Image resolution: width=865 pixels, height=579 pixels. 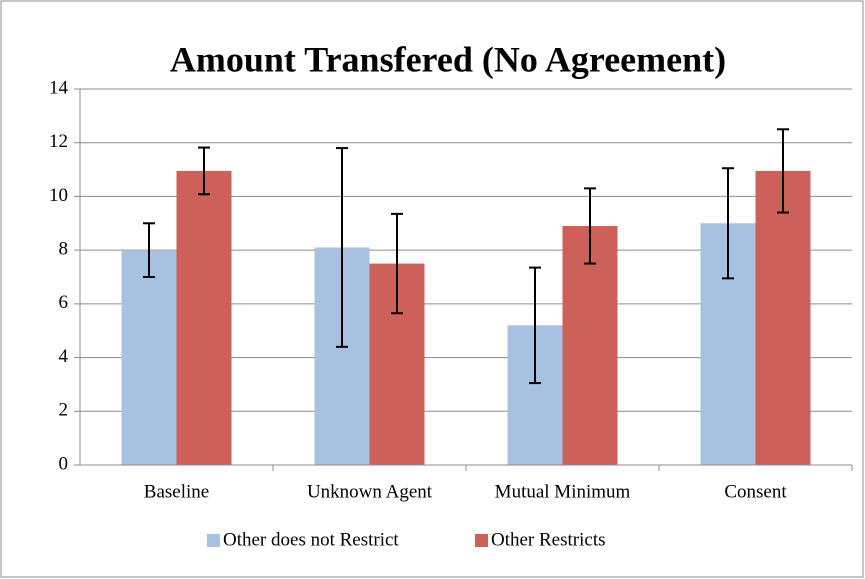 What do you see at coordinates (64, 302) in the screenshot?
I see `y-tick-label: 6` at bounding box center [64, 302].